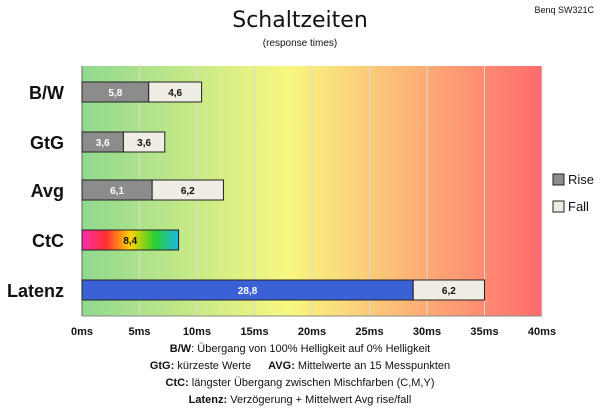 The width and height of the screenshot is (600, 415). Describe the element at coordinates (564, 10) in the screenshot. I see `monitor-model-label: Benq SW321C` at that location.